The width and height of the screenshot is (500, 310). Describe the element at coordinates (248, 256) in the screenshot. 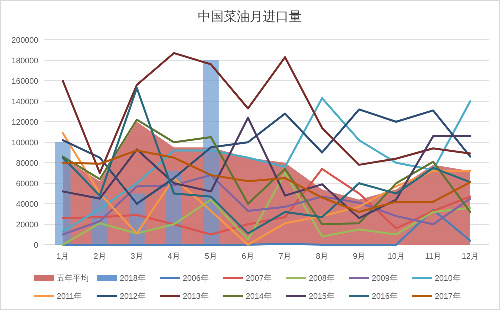

I see `x-tick-label: 6月` at that location.